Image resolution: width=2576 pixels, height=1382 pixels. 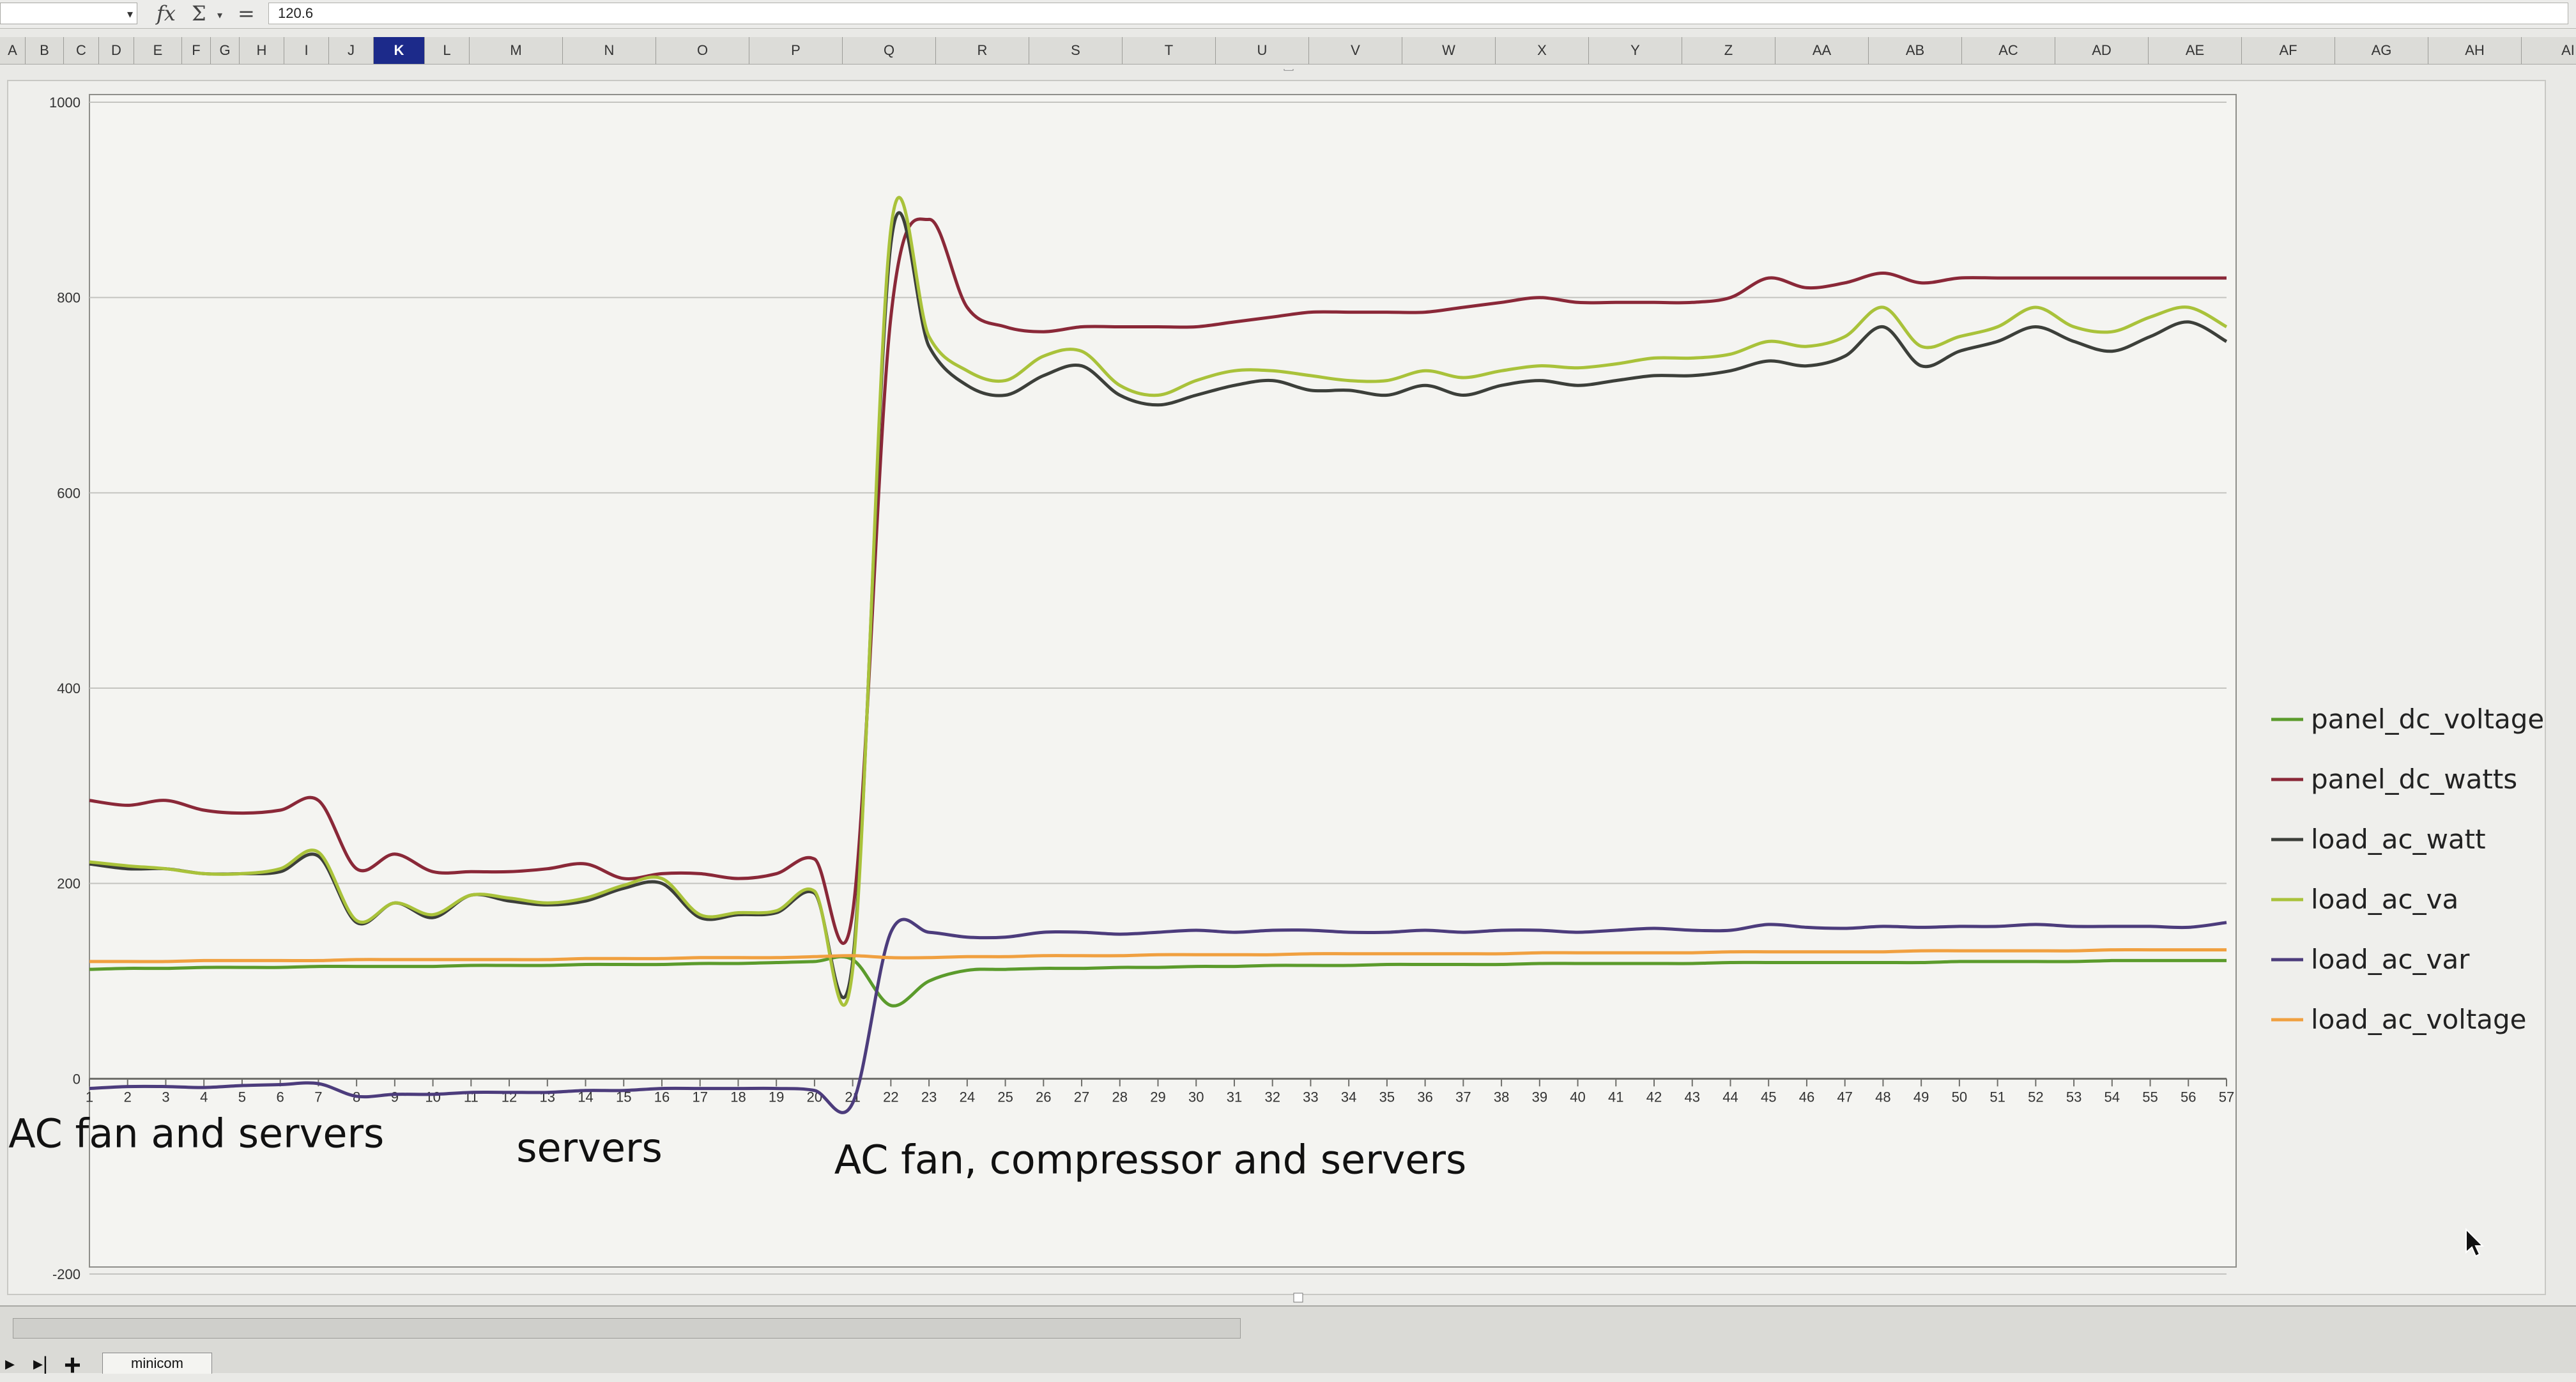 What do you see at coordinates (1654, 1097) in the screenshot?
I see `x-tick-label: 42` at bounding box center [1654, 1097].